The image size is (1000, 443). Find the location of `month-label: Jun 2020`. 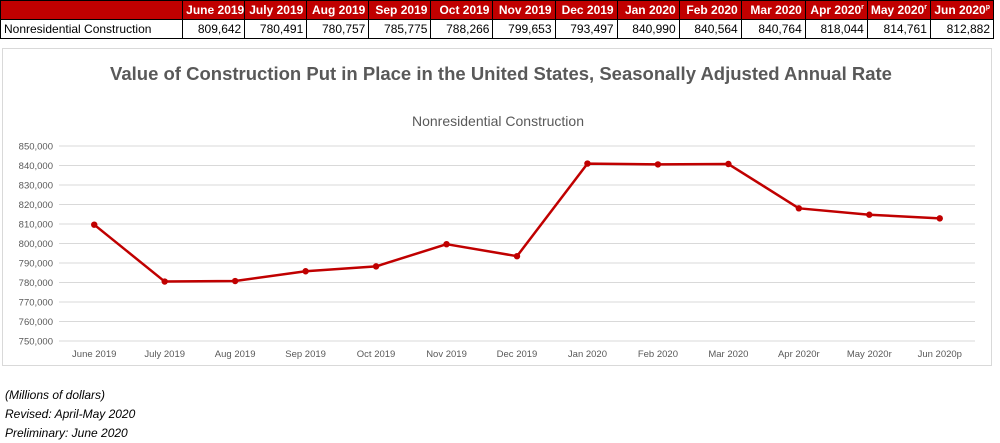

month-label: Jun 2020 is located at coordinates (960, 10).